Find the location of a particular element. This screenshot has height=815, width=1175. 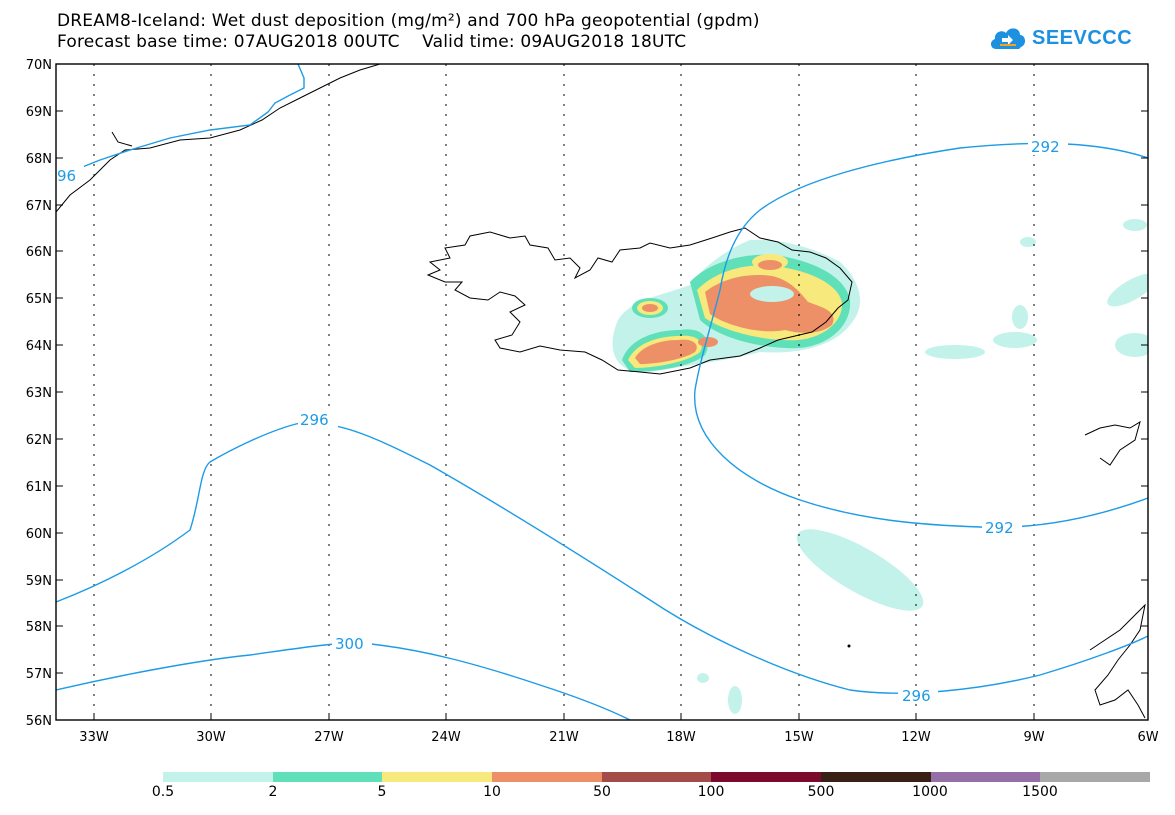

color-legend is located at coordinates (657, 777).